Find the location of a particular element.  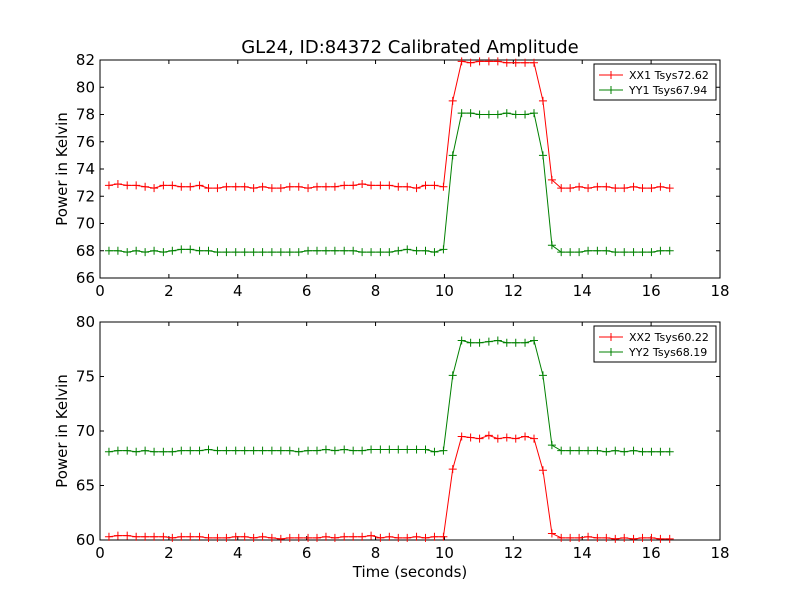

y-tick-label: 76 is located at coordinates (85, 142).